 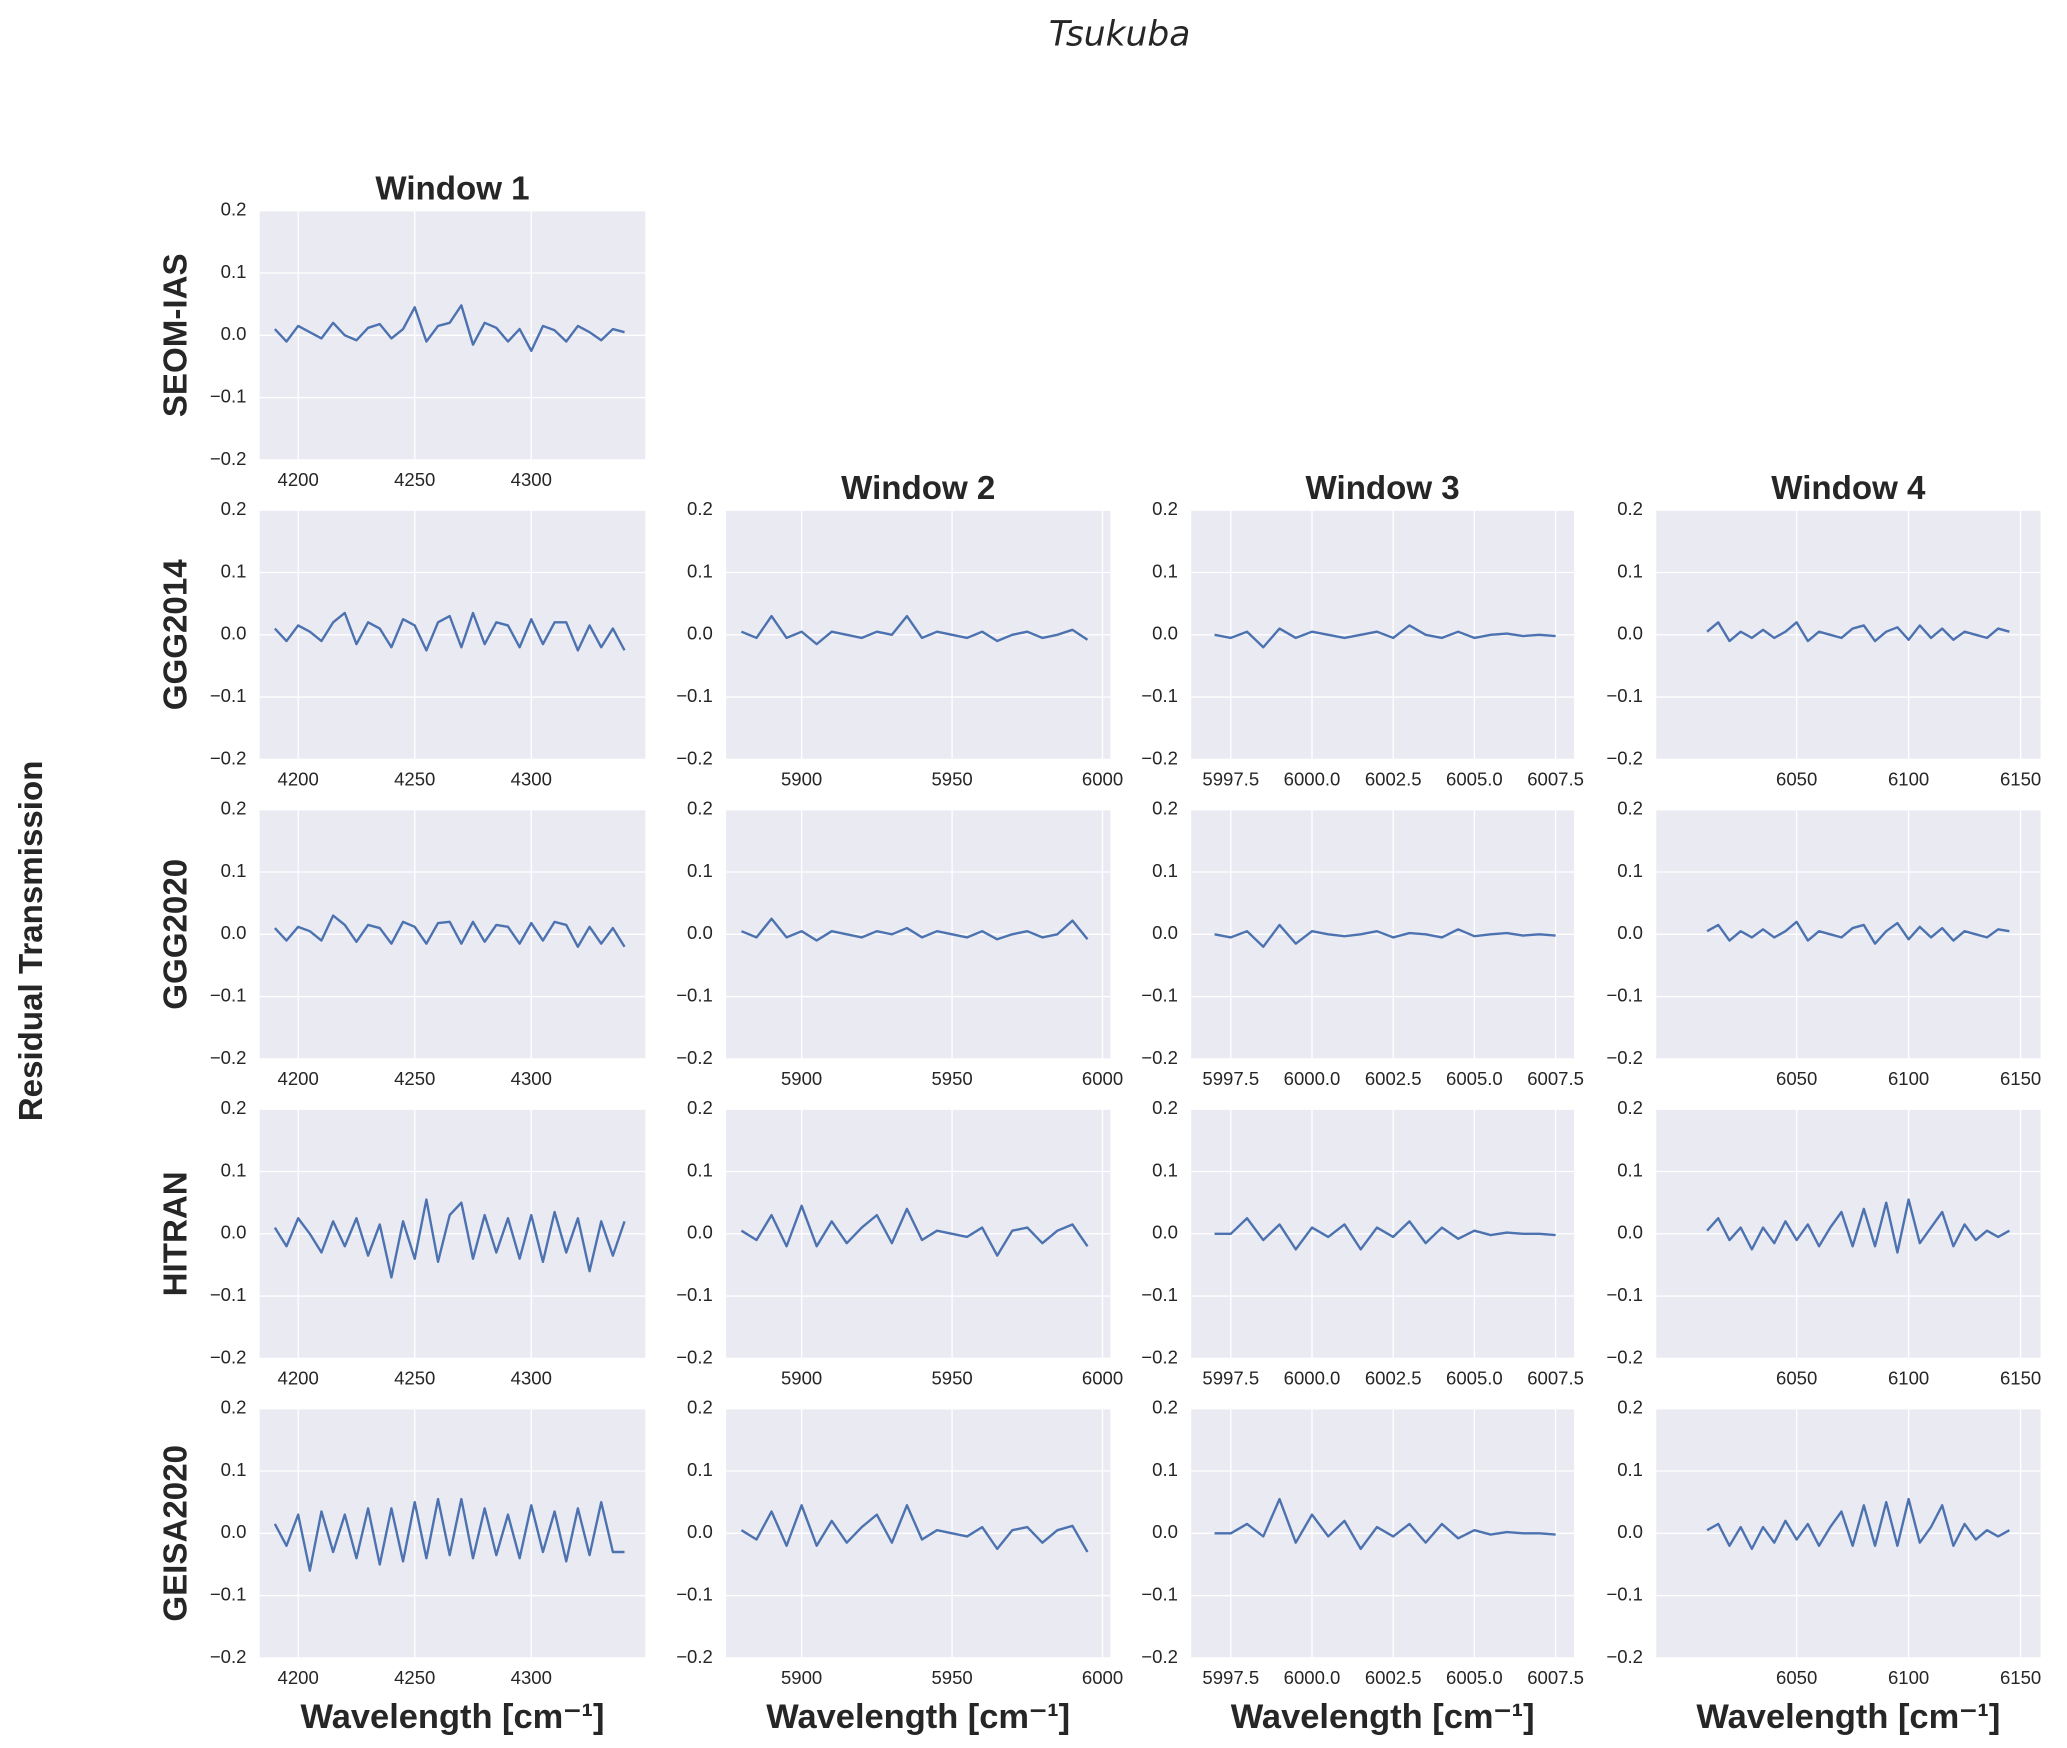 I want to click on panel: −0.2 −0.1 0.0 0.1 0.2 4200 4250 4300 HITRAN, so click(x=401, y=1242).